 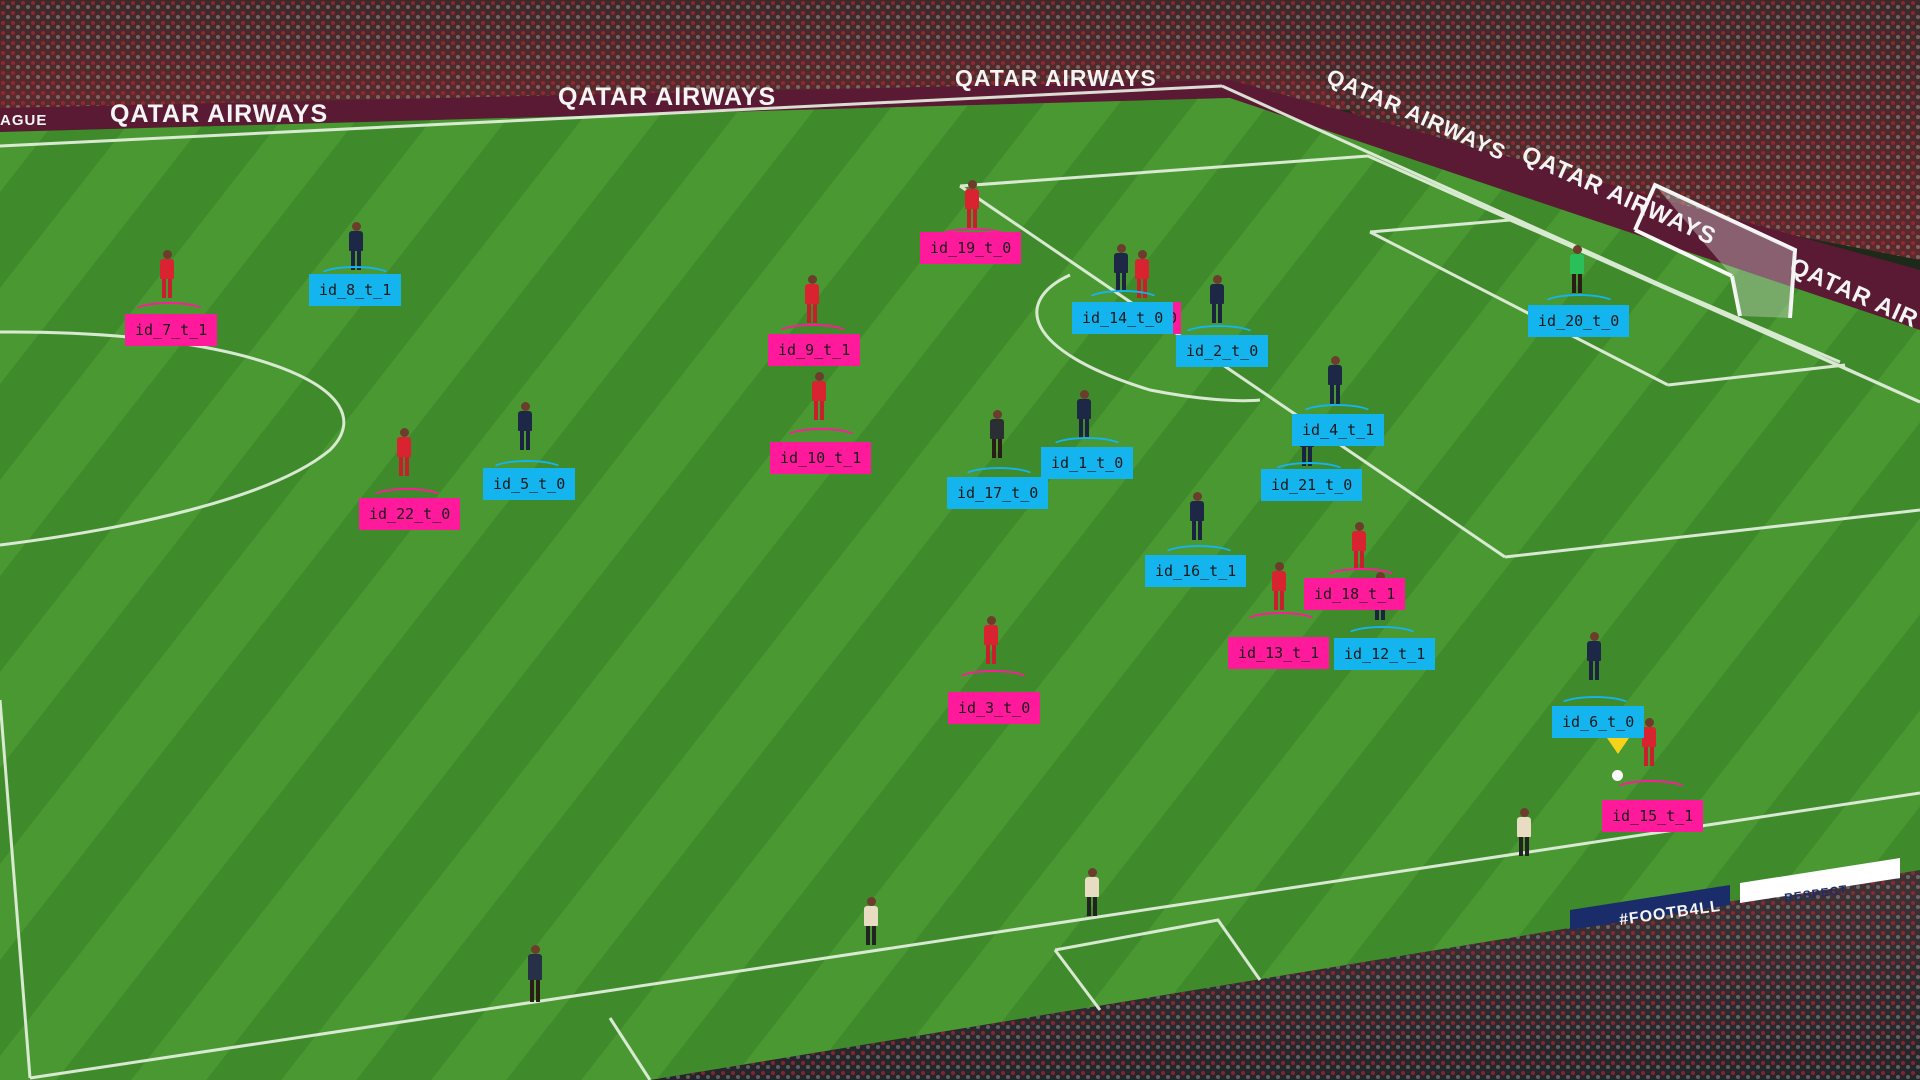 I want to click on track-label: id_18_t_1, so click(x=1355, y=594).